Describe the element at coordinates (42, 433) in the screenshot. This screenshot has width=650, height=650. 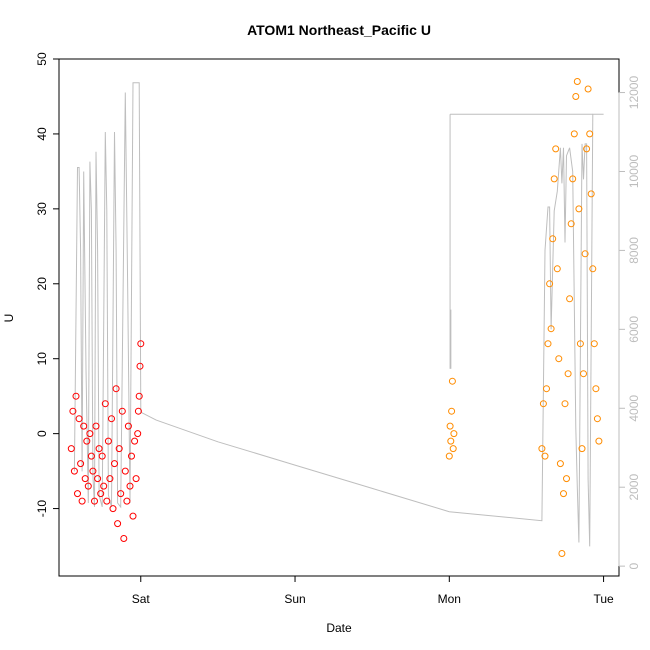
I see `y-tick-label: 0` at that location.